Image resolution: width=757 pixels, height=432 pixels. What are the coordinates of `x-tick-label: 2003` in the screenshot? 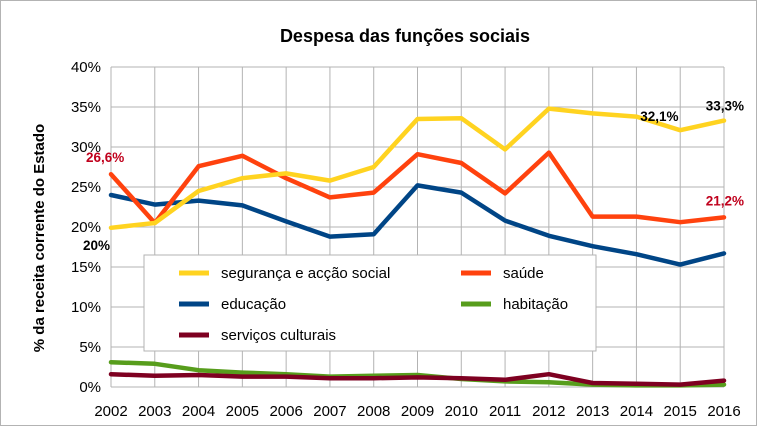 It's located at (154, 411).